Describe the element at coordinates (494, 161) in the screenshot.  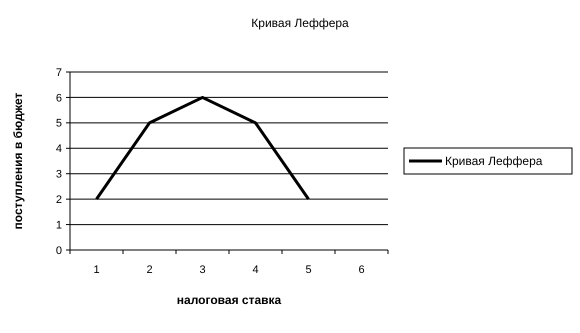
I see `legend-label: Кривая Леффера` at that location.